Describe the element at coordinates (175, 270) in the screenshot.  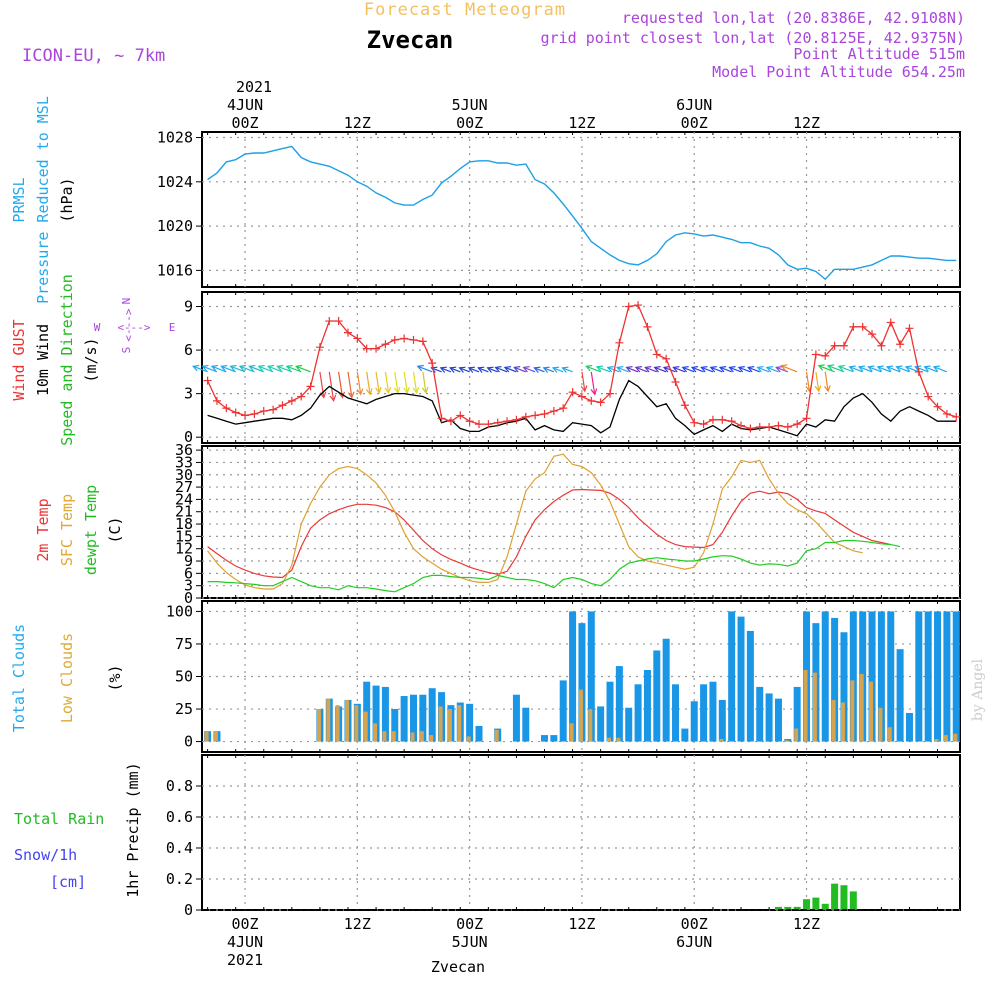
I see `y-tick-label: 1016` at that location.